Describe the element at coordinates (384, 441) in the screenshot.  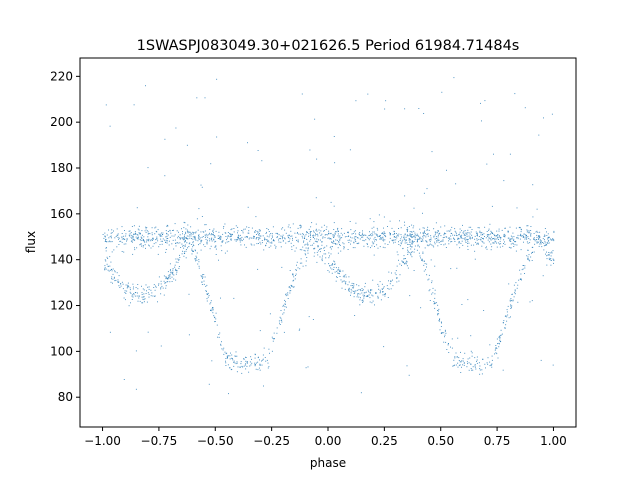
I see `x-tick-label: 0.25` at that location.